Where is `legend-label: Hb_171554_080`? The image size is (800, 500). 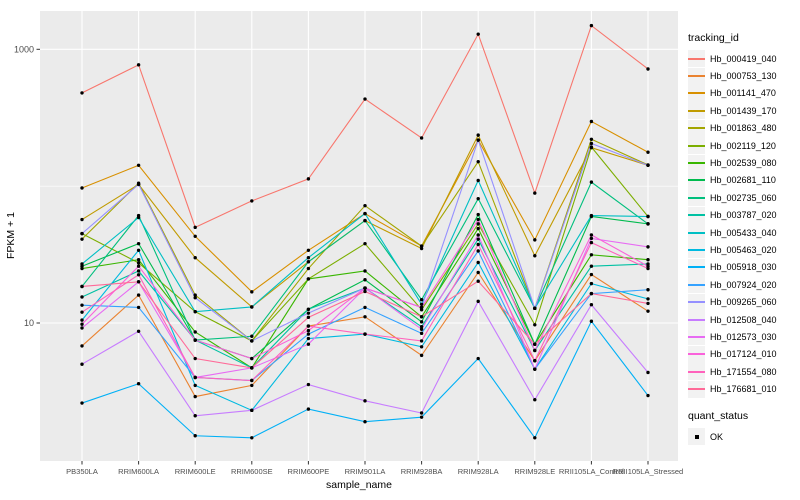
legend-label: Hb_171554_080 is located at coordinates (743, 371).